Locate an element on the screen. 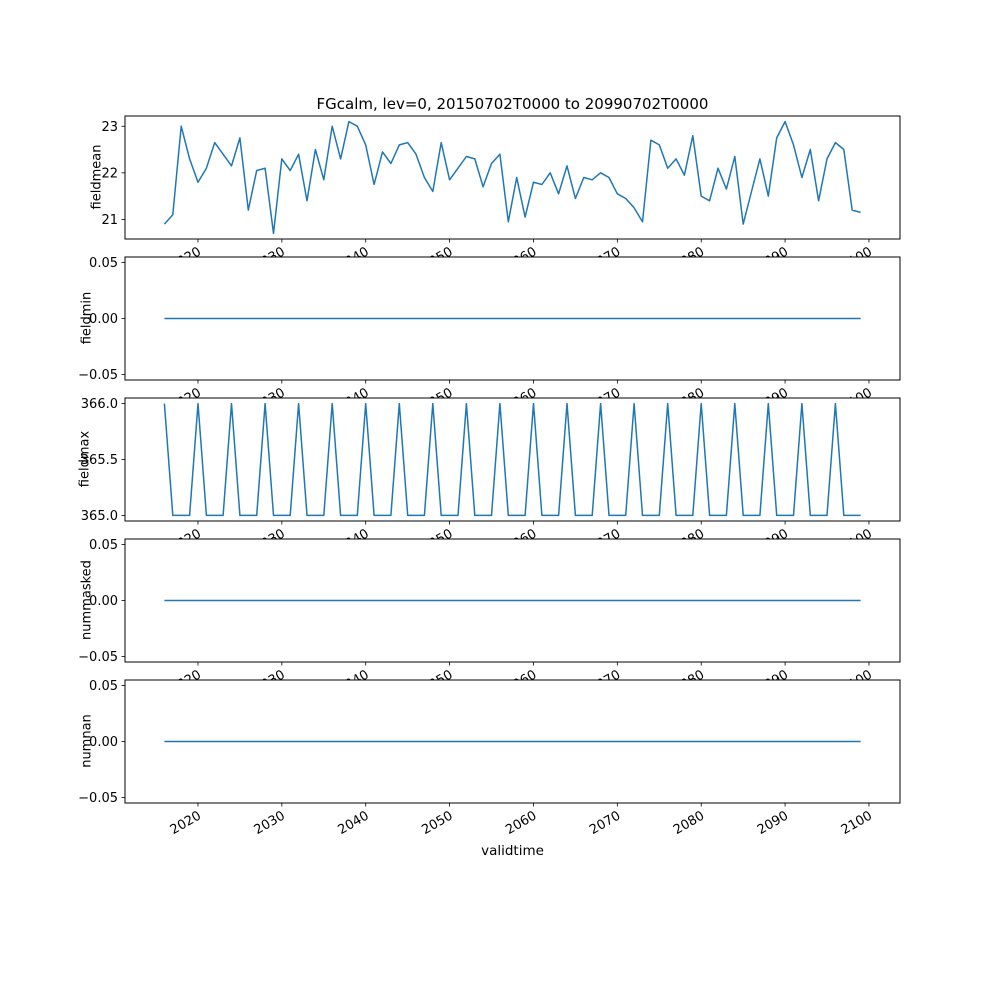 This screenshot has height=1000, width=1000. x-tick-label: 2040 is located at coordinates (354, 823).